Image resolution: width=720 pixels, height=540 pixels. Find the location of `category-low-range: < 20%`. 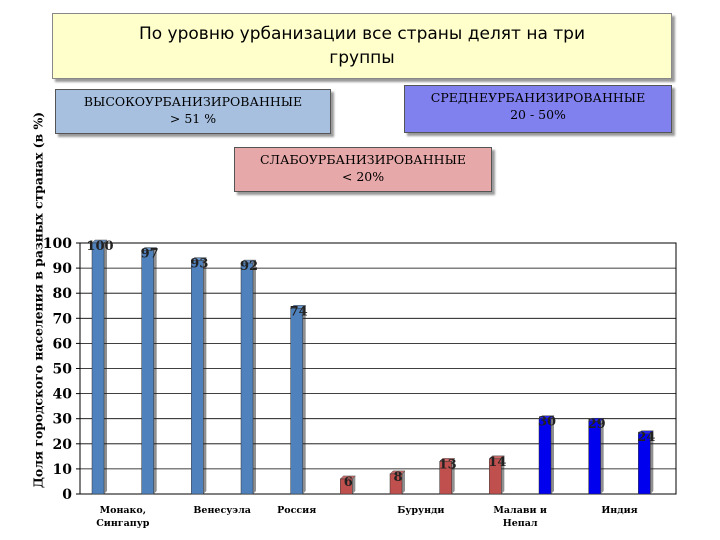

category-low-range: < 20% is located at coordinates (363, 176).